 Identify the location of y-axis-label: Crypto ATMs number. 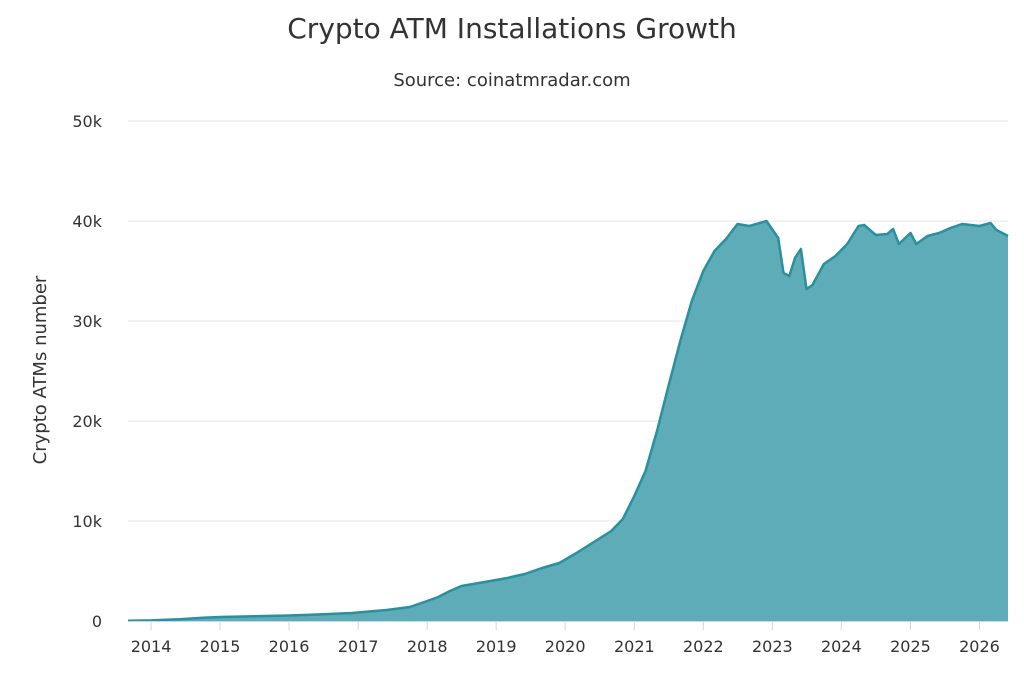
(40, 369).